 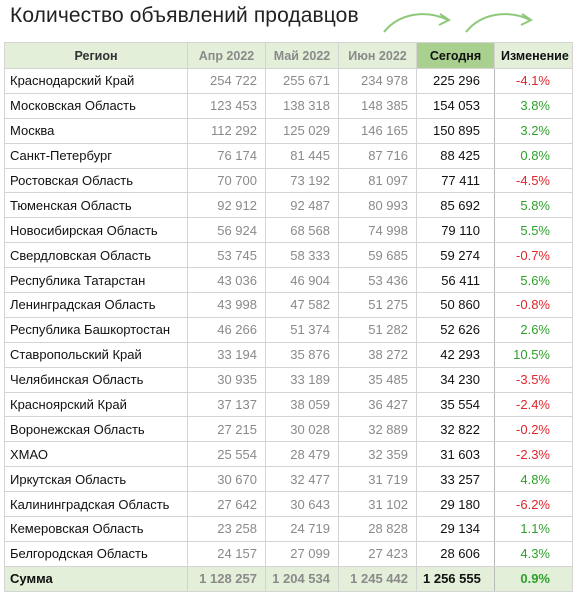 I want to click on cell-jun: 51 275, so click(x=377, y=305).